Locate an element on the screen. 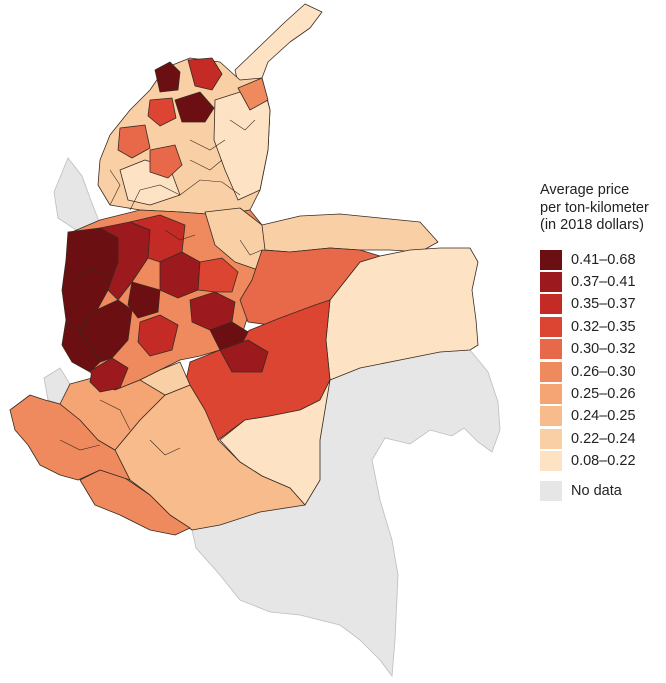 This screenshot has width=666, height=683. legend-item-9: 0.08–0.22 is located at coordinates (603, 461).